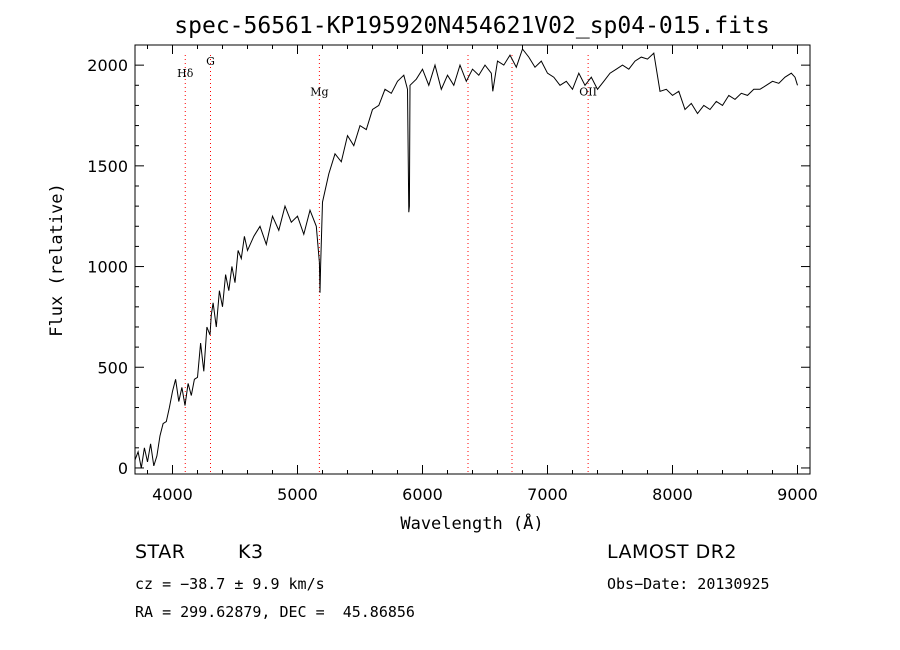 This screenshot has height=650, width=900. Describe the element at coordinates (57, 260) in the screenshot. I see `y-axis-label: Flux (relative)` at that location.